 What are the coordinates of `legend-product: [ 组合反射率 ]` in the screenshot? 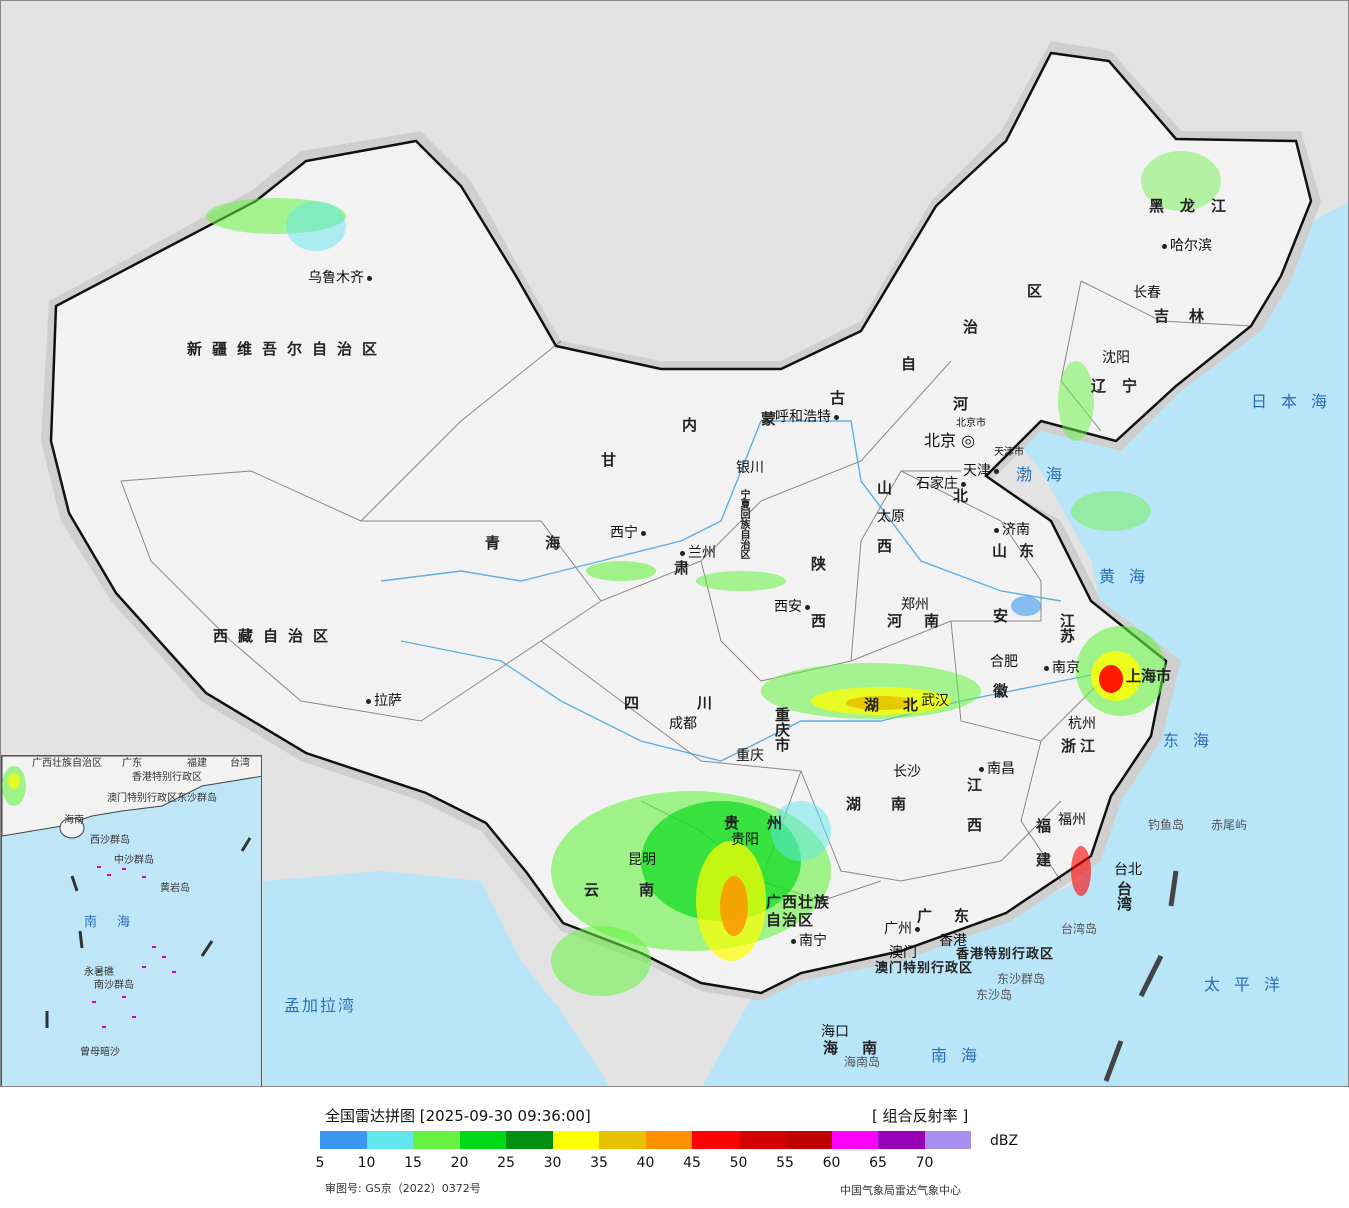 It's located at (920, 1116).